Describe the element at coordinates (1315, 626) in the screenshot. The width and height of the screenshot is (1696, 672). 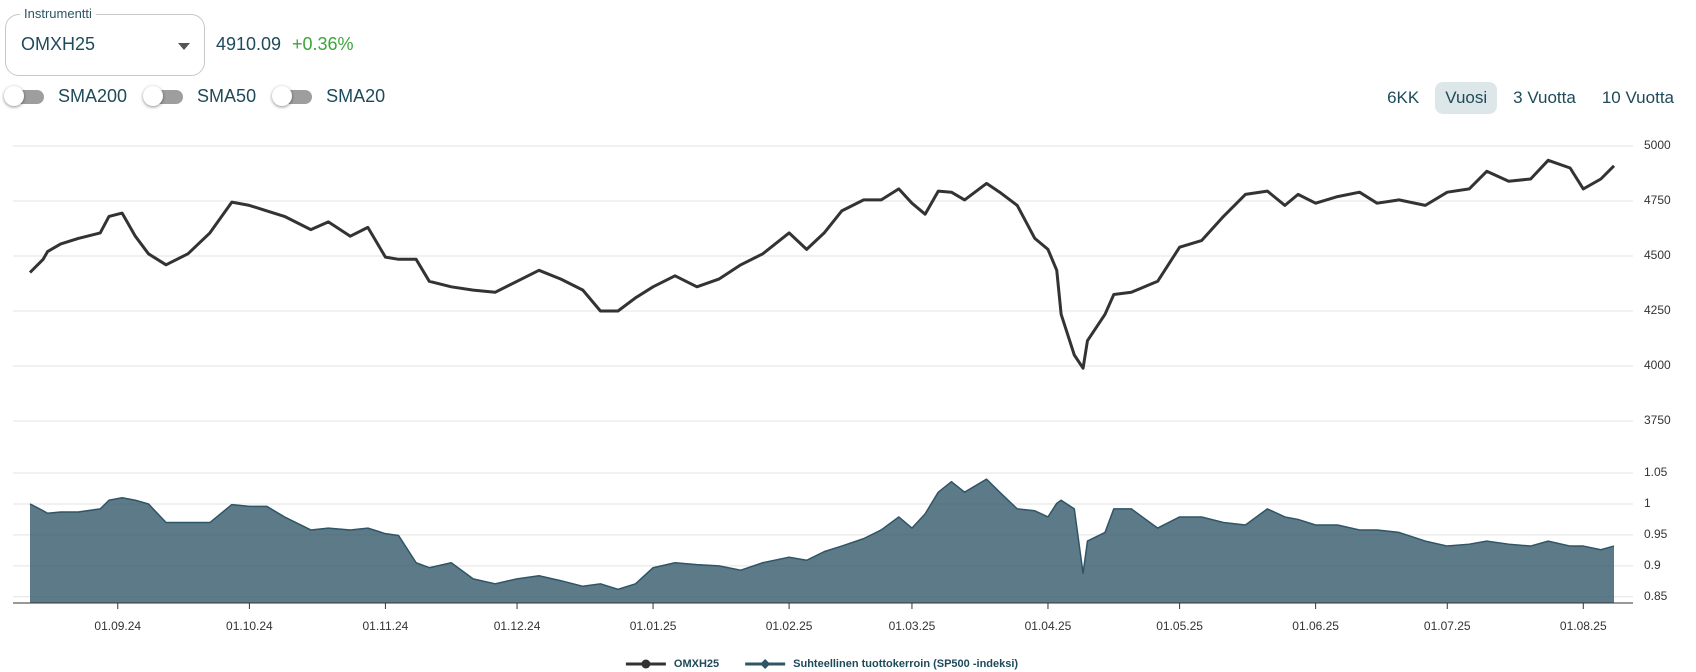
I see `x-tick-label: 01.06.25` at that location.